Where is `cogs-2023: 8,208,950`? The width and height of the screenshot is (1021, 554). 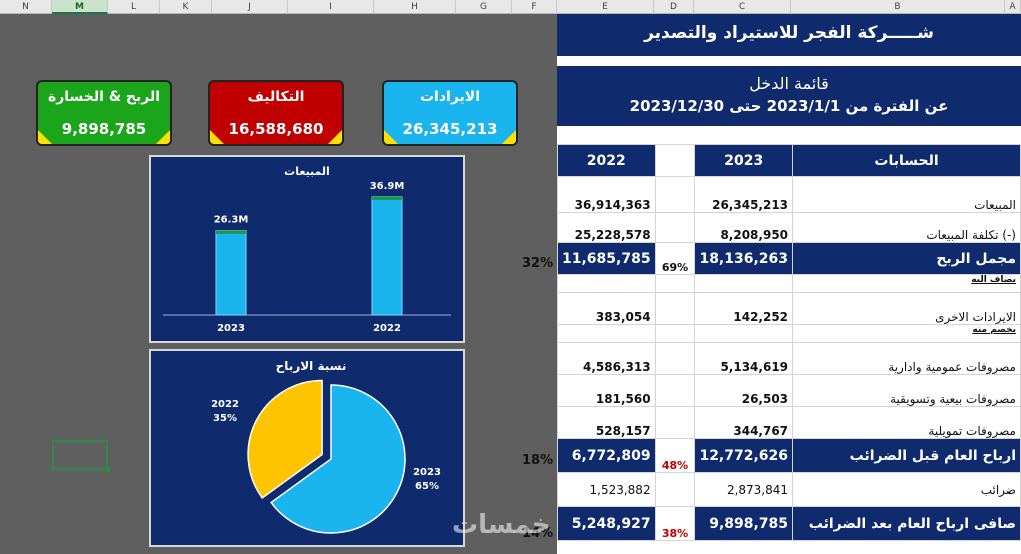 cogs-2023: 8,208,950 is located at coordinates (744, 227).